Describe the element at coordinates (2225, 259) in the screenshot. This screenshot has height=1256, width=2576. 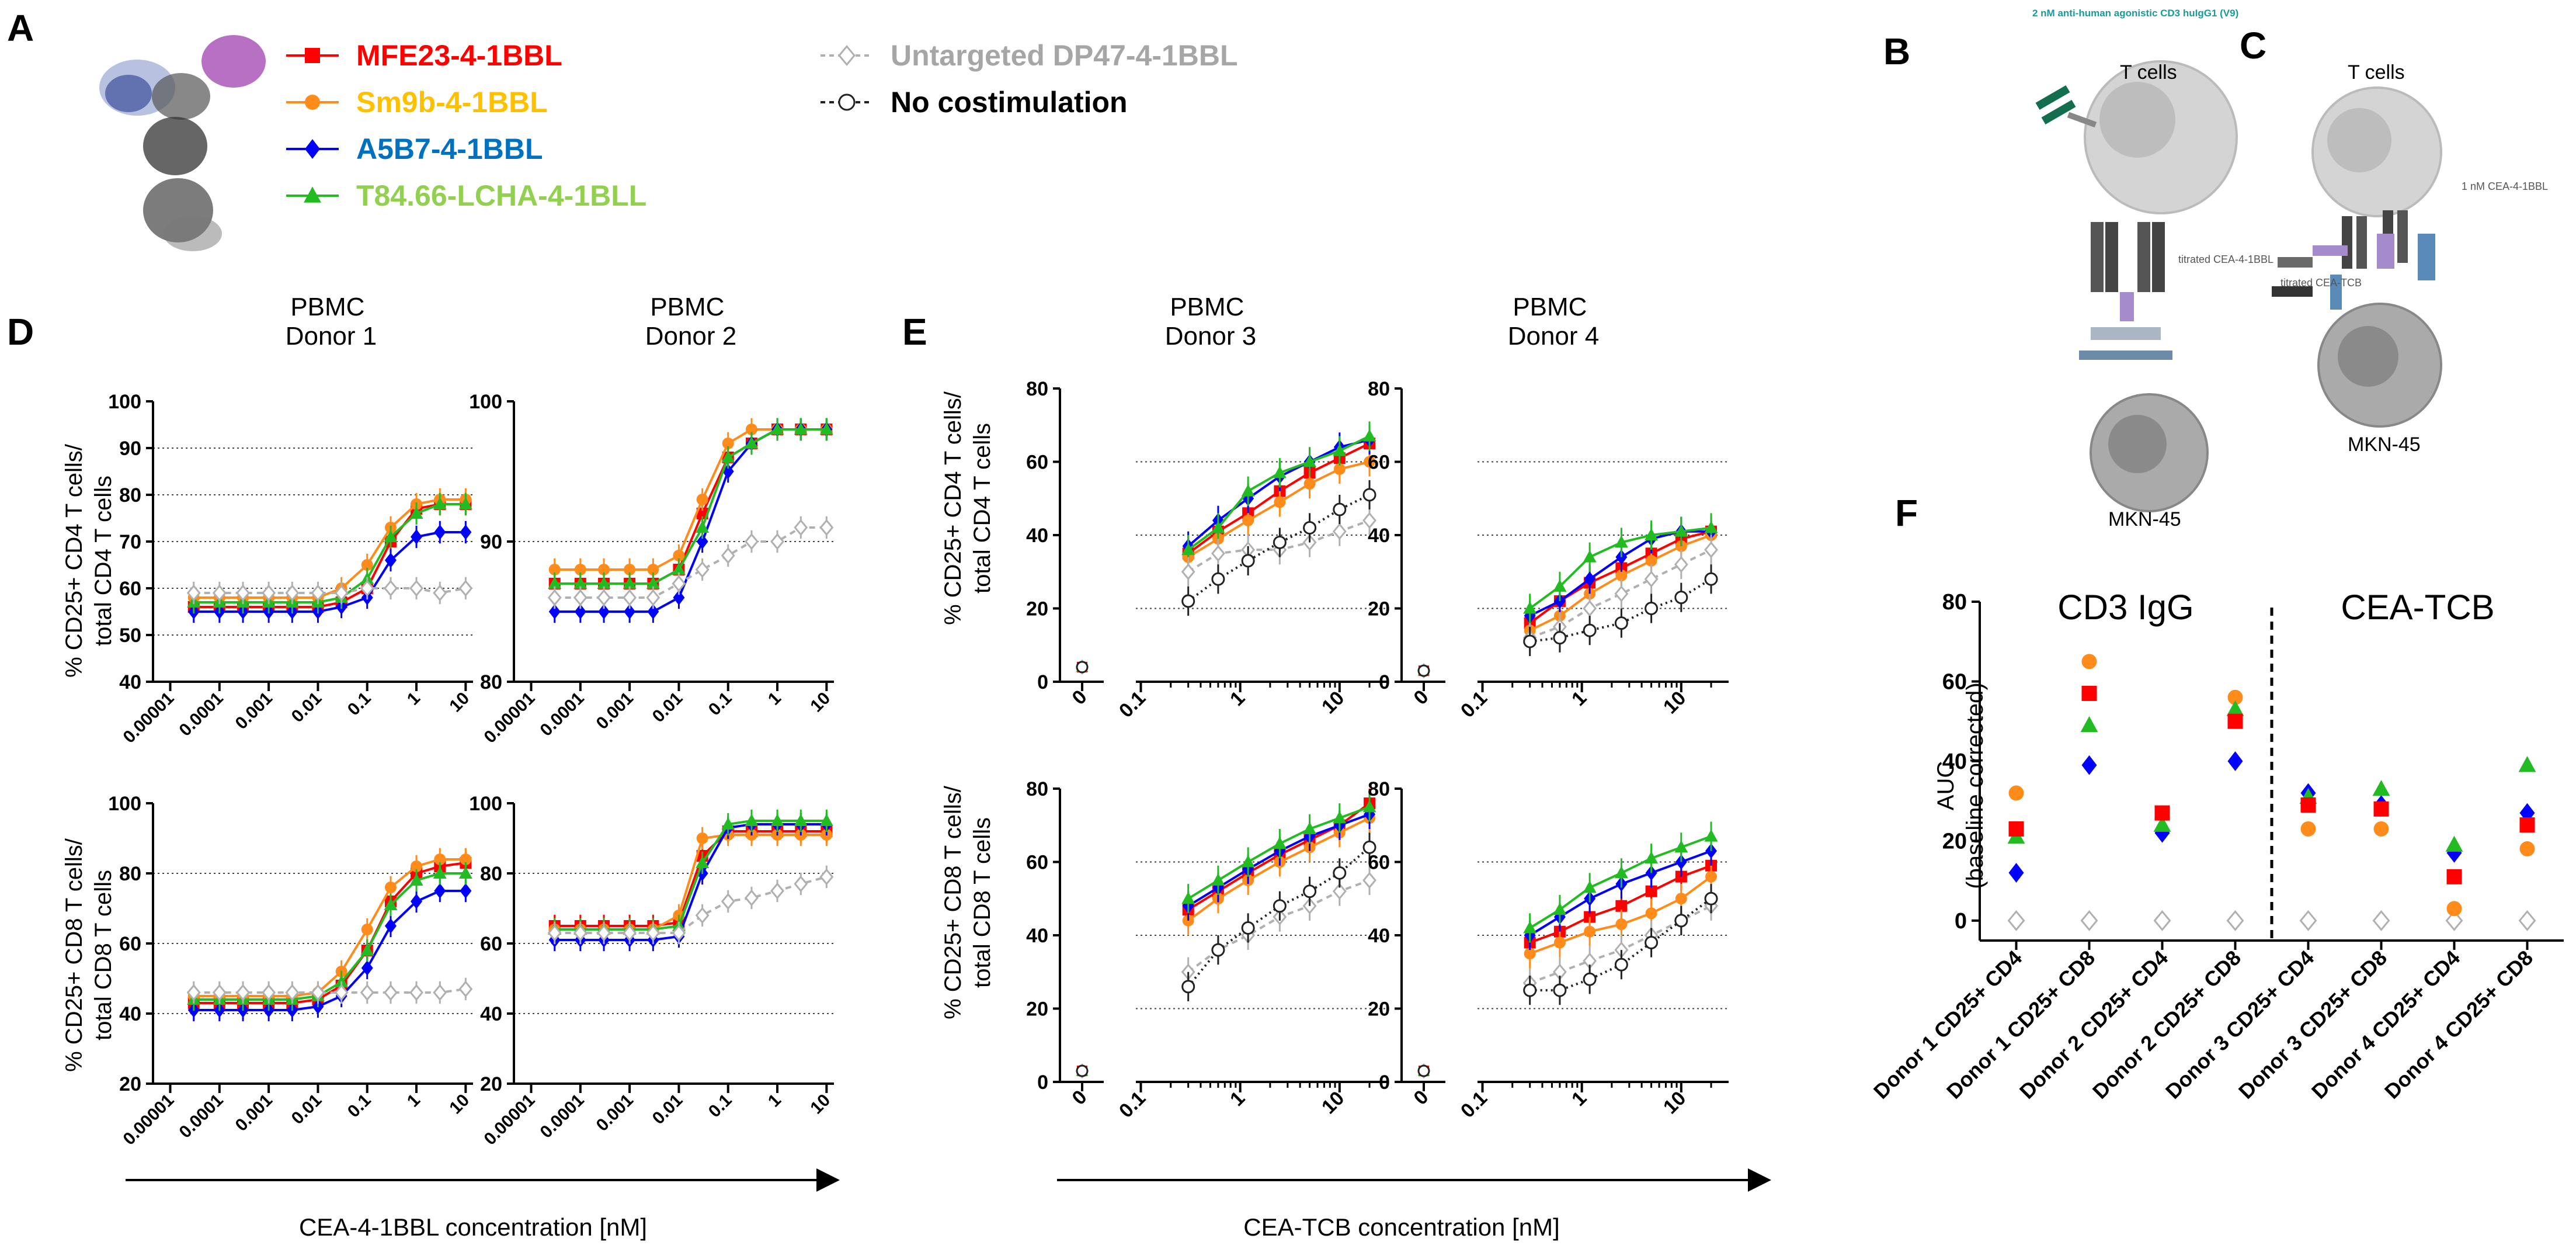
I see `titrated-label-b: titrated CEA-4-1BBL` at that location.